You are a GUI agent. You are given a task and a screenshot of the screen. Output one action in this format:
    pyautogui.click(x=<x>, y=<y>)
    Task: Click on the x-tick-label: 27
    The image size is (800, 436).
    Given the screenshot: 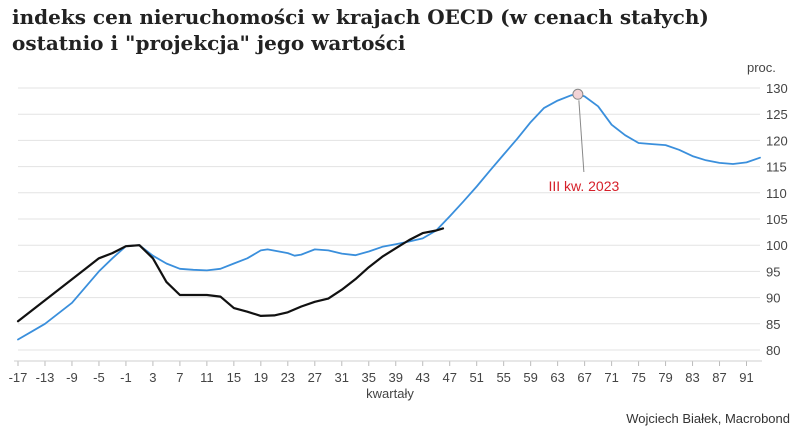 What is the action you would take?
    pyautogui.click(x=315, y=377)
    